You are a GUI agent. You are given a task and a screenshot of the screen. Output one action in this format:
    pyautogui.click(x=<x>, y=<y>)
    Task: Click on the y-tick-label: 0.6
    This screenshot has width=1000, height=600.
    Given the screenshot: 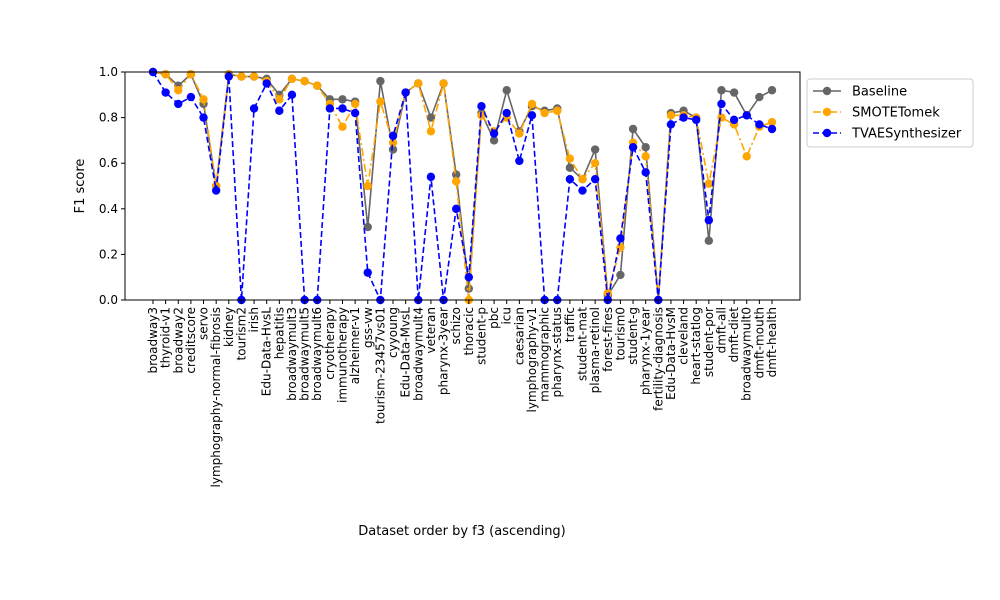 What is the action you would take?
    pyautogui.click(x=108, y=163)
    